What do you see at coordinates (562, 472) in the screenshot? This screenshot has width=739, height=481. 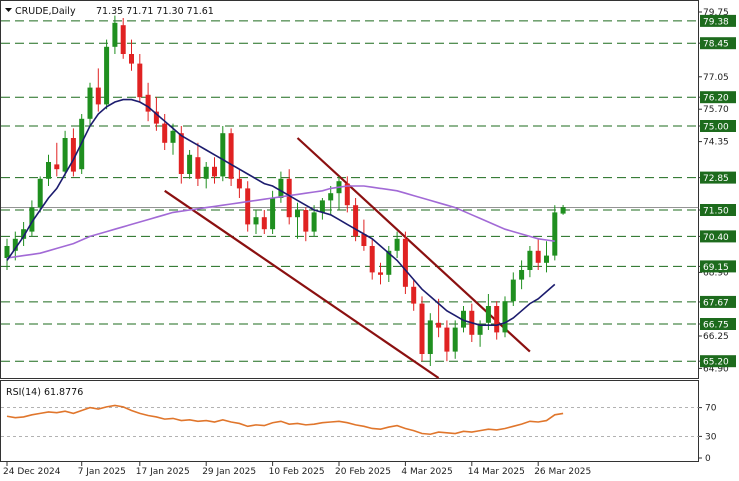 I see `time-tick-label: 26 Mar 2025` at bounding box center [562, 472].